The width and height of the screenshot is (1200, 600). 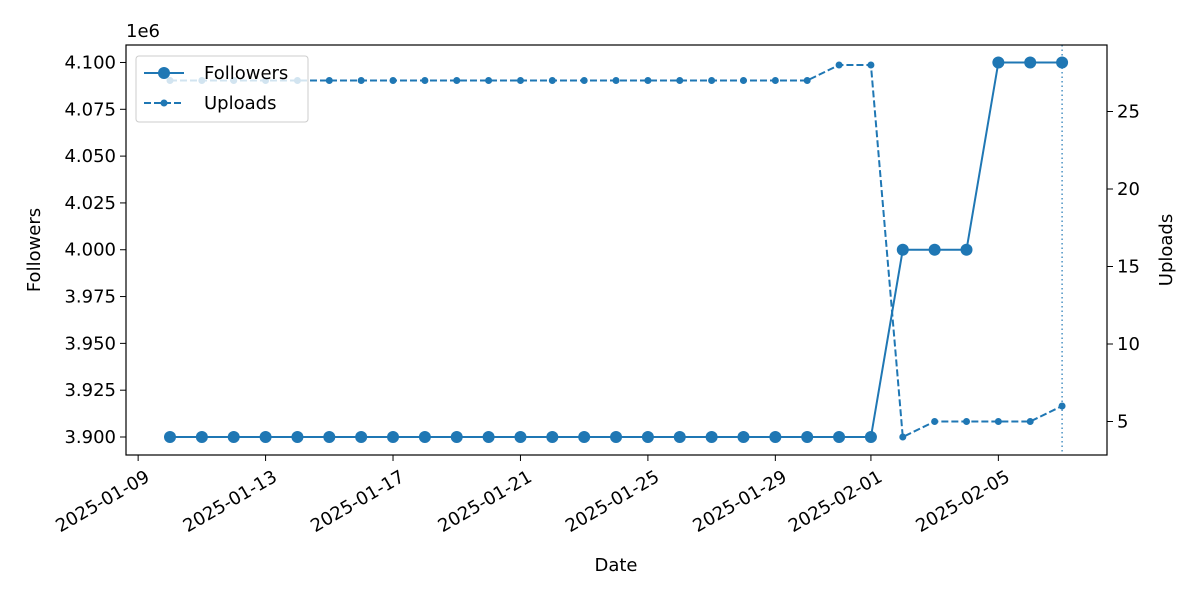 What do you see at coordinates (143, 31) in the screenshot?
I see `left-axis-offset-label: 1e6` at bounding box center [143, 31].